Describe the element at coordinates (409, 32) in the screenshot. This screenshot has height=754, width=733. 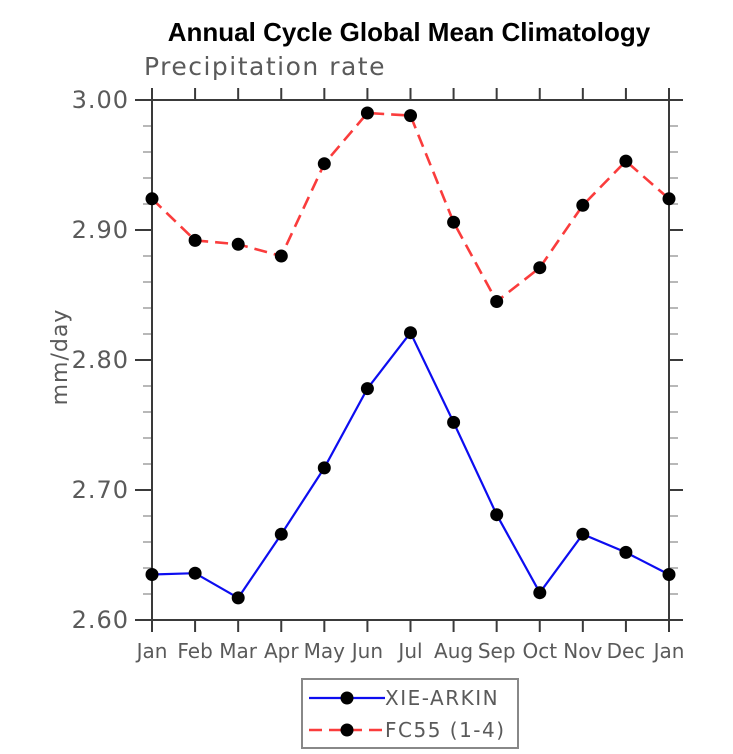
I see `chart-title: Annual Cycle Global Mean Climatology` at that location.